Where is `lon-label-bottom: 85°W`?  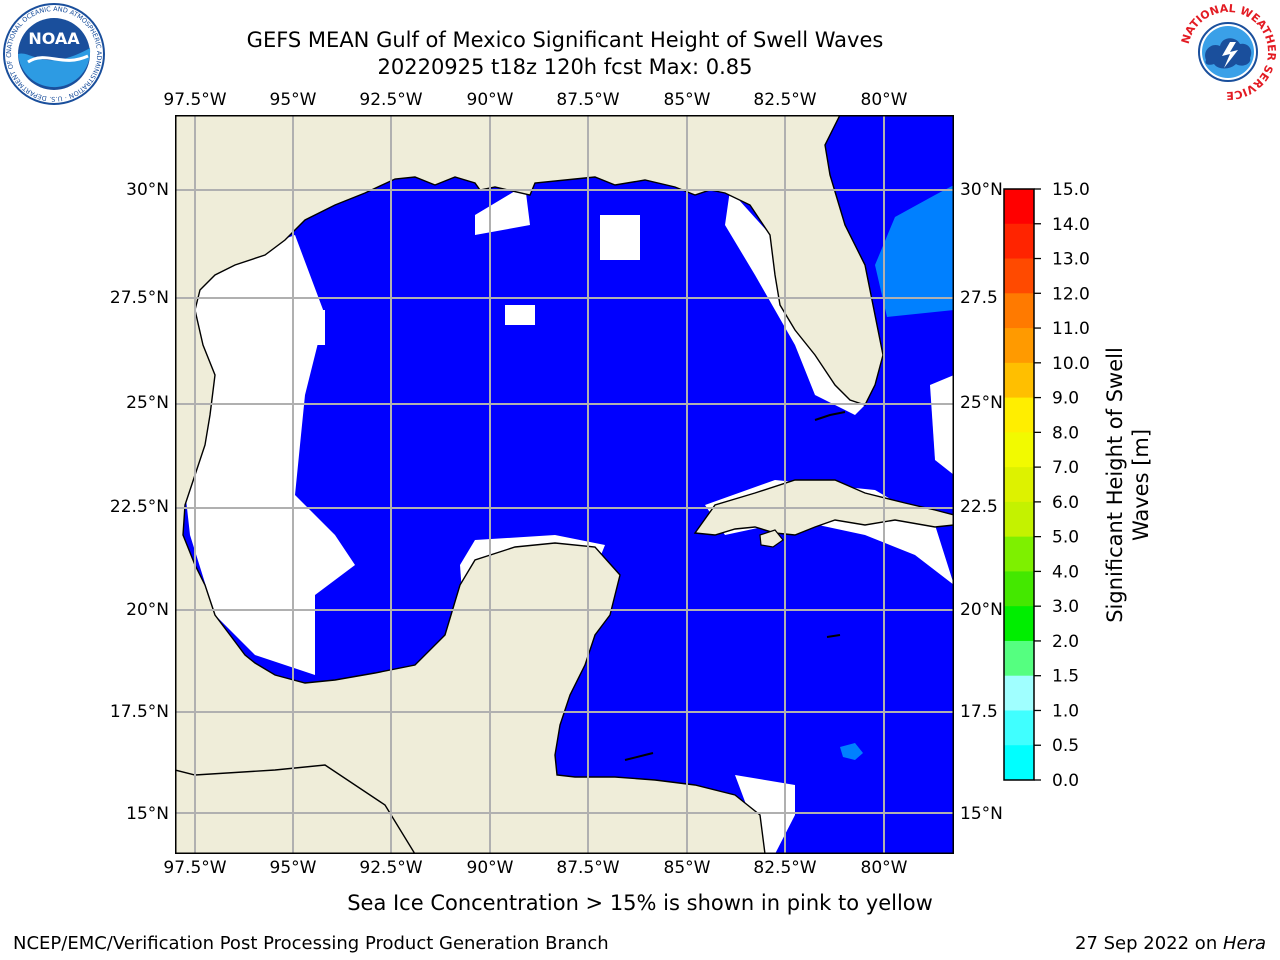 lon-label-bottom: 85°W is located at coordinates (687, 868).